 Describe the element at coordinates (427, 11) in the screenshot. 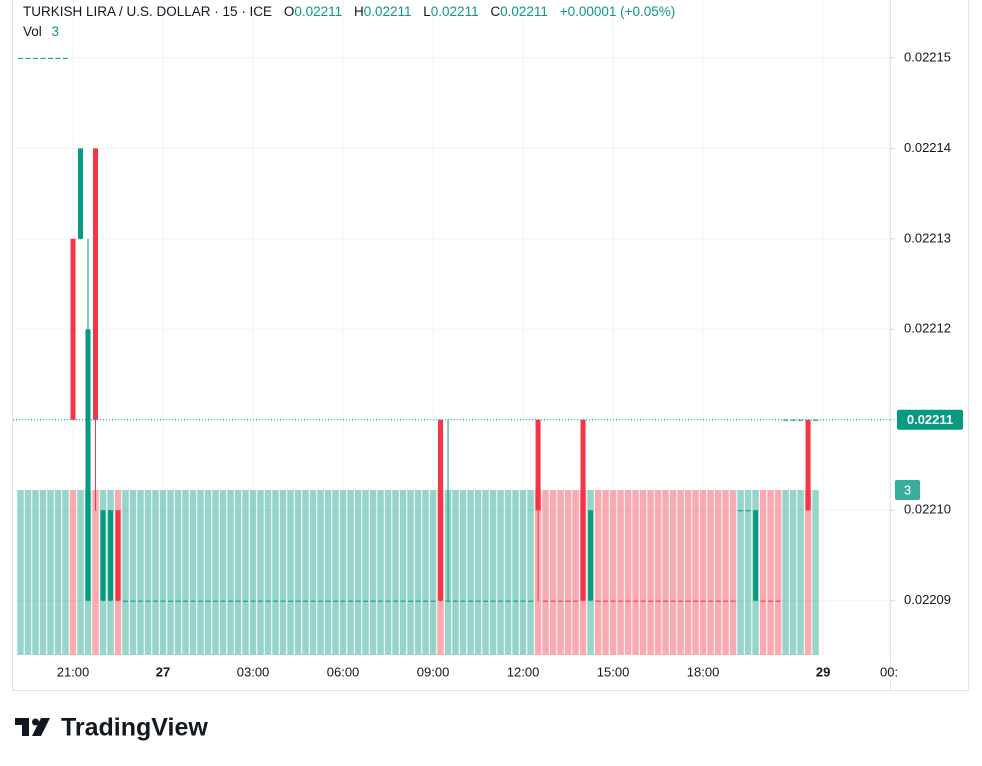

I see `ohlc-label: L` at that location.